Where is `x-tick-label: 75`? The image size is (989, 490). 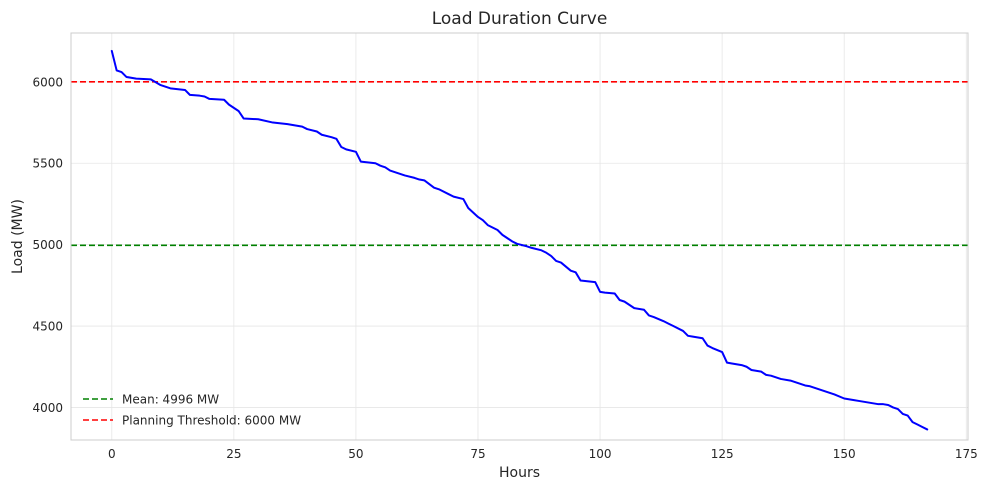
x-tick-label: 75 is located at coordinates (477, 454).